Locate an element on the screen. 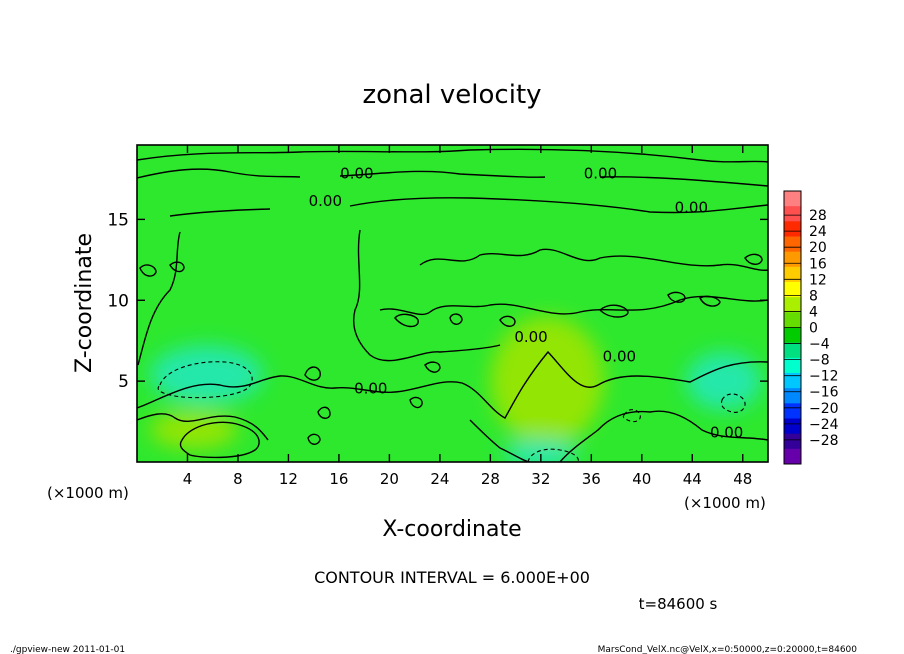 This screenshot has width=904, height=654. x-tick-label: 4 is located at coordinates (188, 479).